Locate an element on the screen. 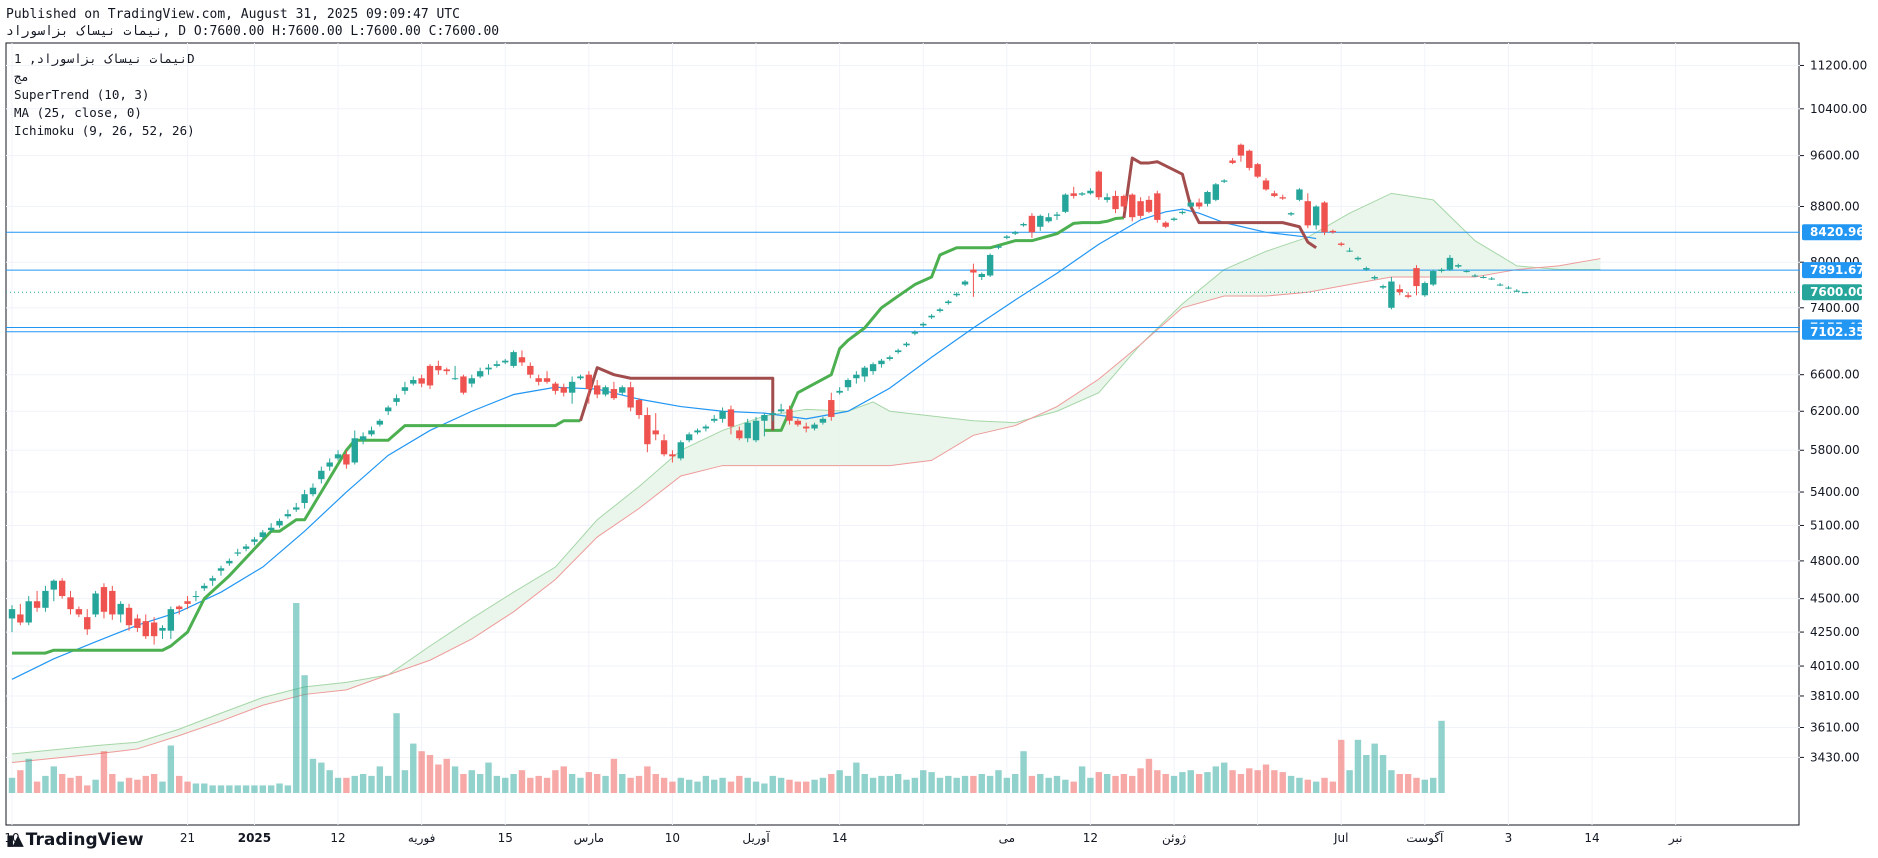 This screenshot has height=858, width=1878. x-tick-label: 10 is located at coordinates (672, 838).